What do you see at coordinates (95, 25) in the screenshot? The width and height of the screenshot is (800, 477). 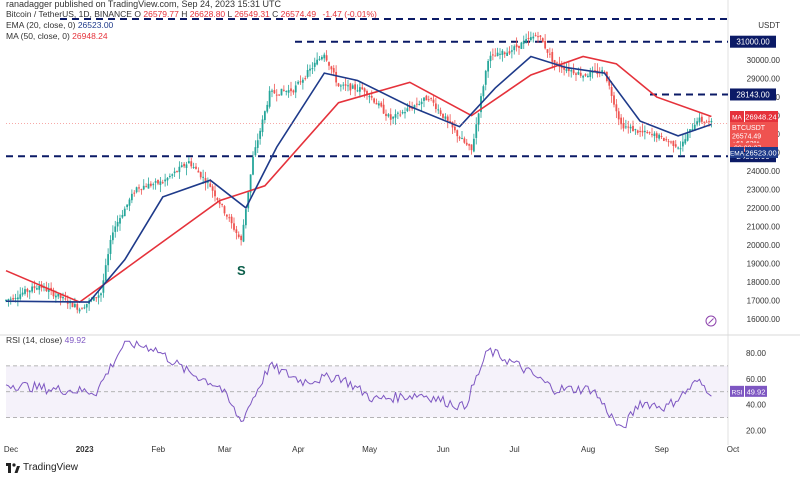 I see `ema-legend-value: 26523.00` at bounding box center [95, 25].